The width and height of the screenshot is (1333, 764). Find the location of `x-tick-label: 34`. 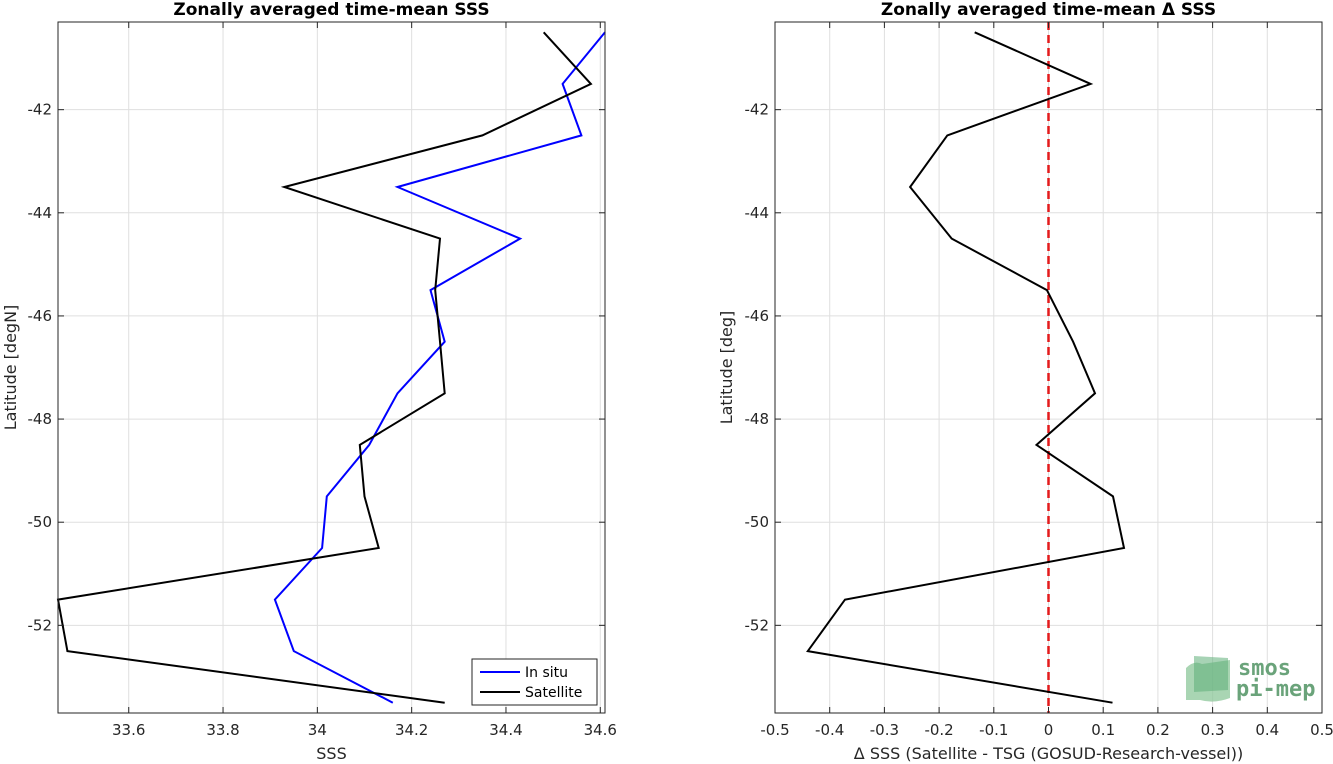

x-tick-label: 34 is located at coordinates (317, 730).